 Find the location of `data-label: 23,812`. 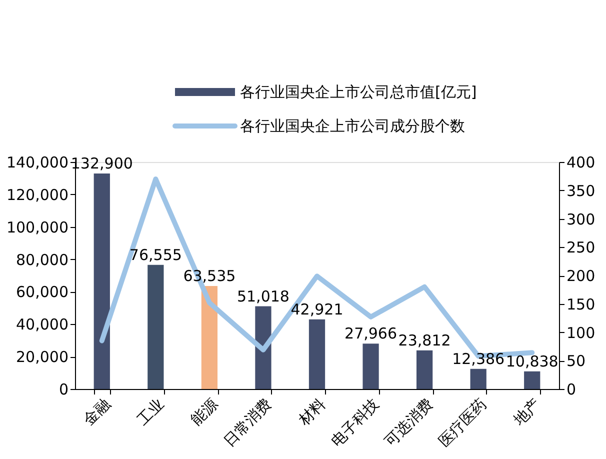

data-label: 23,812 is located at coordinates (424, 340).